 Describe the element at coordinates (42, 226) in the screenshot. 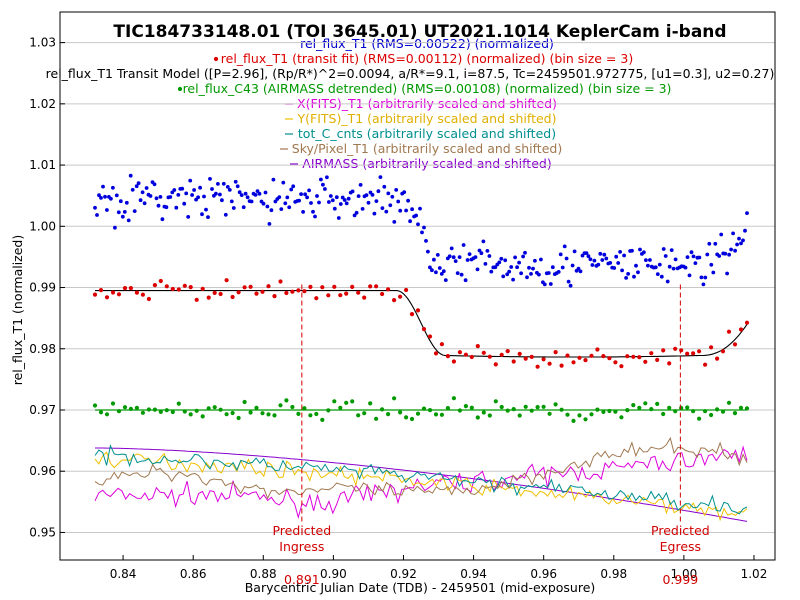

I see `y-tick-label: 1.00` at that location.